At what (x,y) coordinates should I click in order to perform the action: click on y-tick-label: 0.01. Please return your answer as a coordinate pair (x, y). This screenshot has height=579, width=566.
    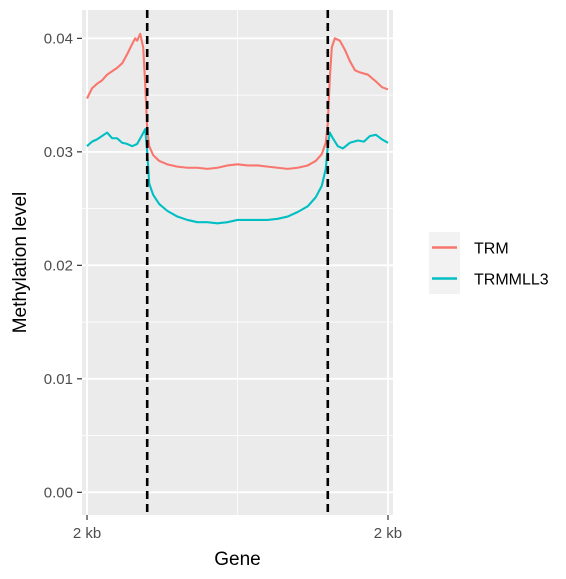
    Looking at the image, I should click on (58, 379).